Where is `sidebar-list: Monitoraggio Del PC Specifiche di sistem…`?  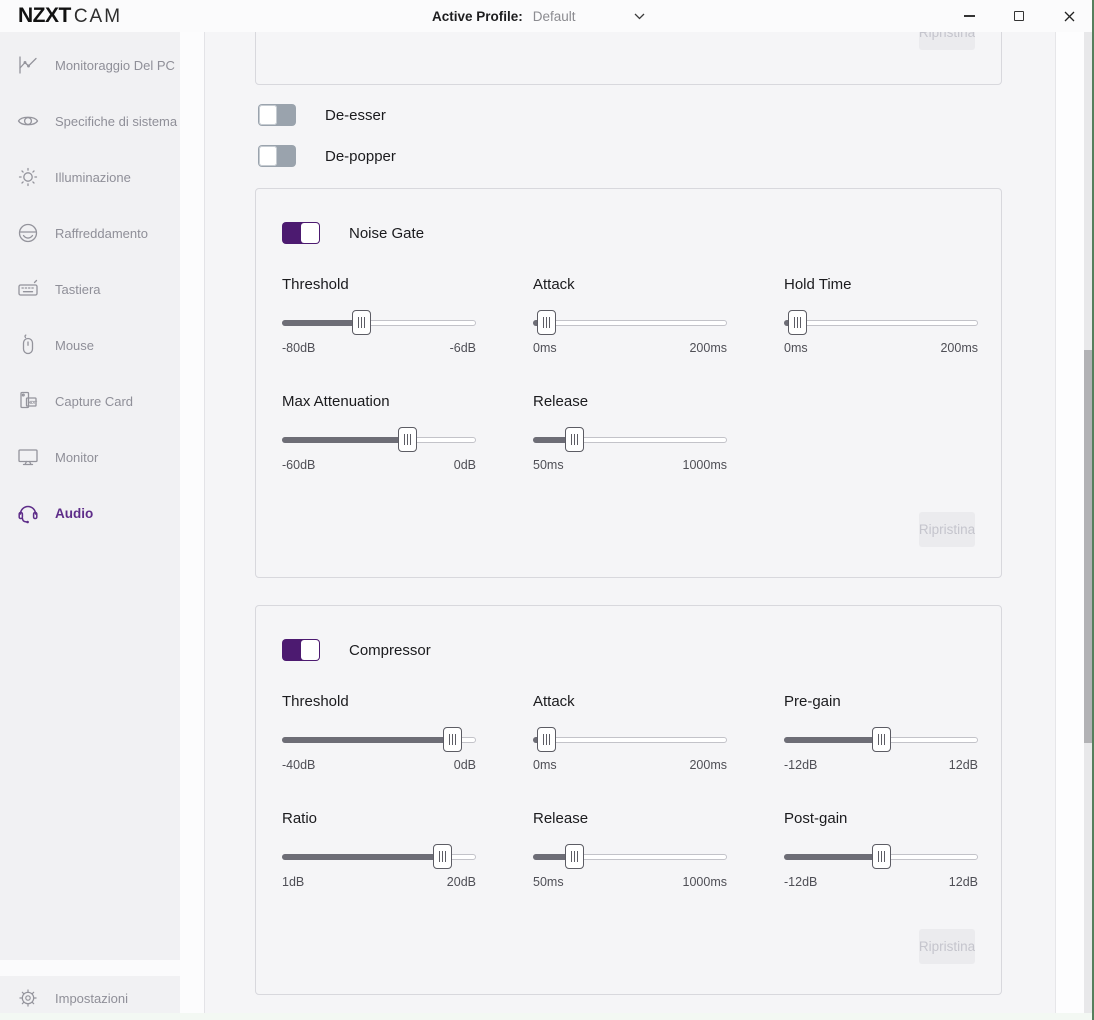 sidebar-list: Monitoraggio Del PC Specifiche di sistem… is located at coordinates (90, 496).